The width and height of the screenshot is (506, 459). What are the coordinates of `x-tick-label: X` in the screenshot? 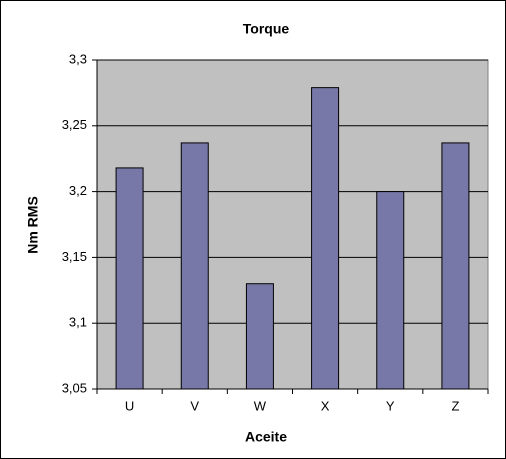 It's located at (325, 405).